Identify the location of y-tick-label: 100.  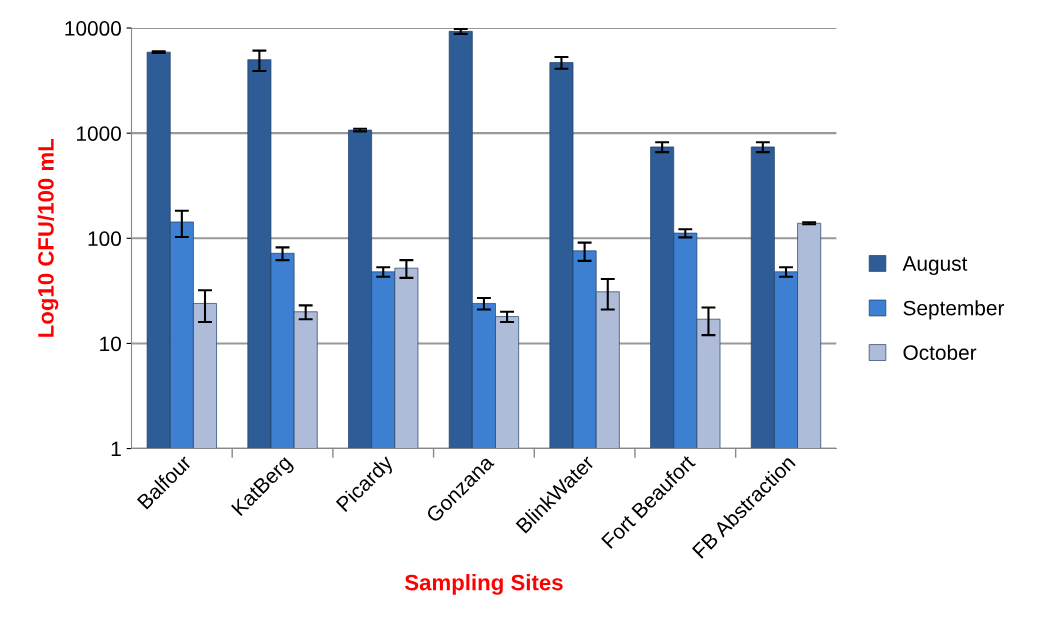
(104, 239).